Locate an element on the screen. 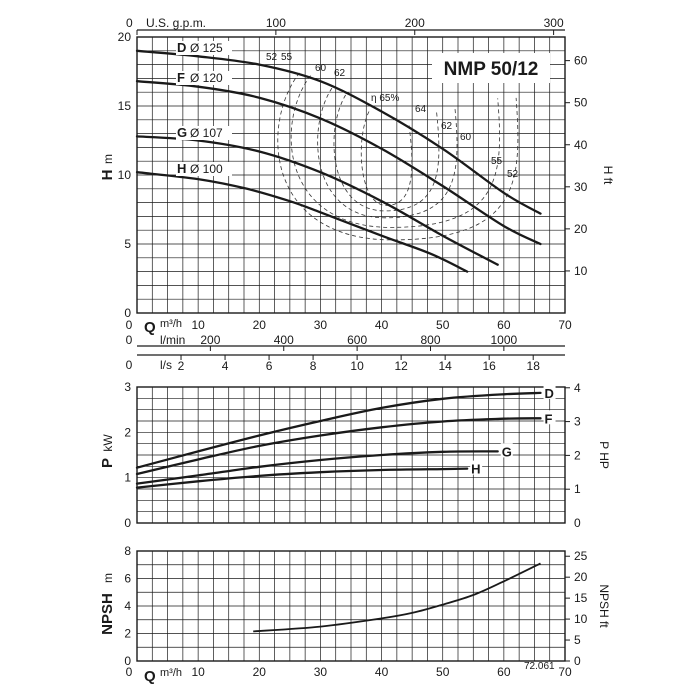 This screenshot has width=700, height=700. head-curve-diameter-d: Ø 125 is located at coordinates (206, 48).